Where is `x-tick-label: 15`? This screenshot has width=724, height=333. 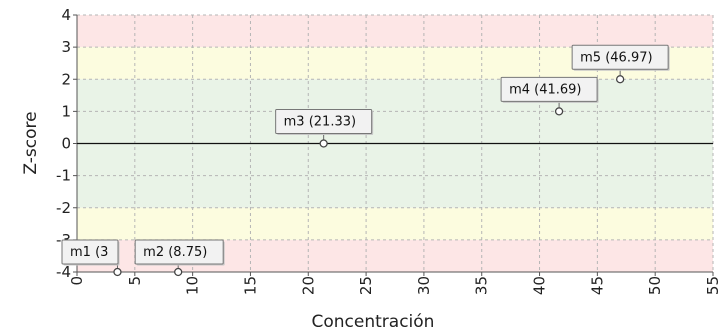
x-tick-label: 15 is located at coordinates (250, 285).